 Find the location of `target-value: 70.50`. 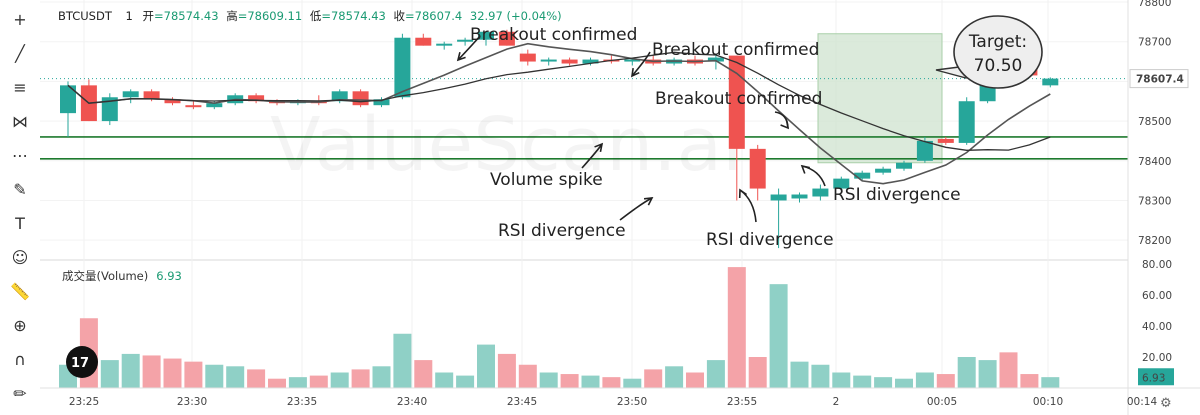

target-value: 70.50 is located at coordinates (998, 66).